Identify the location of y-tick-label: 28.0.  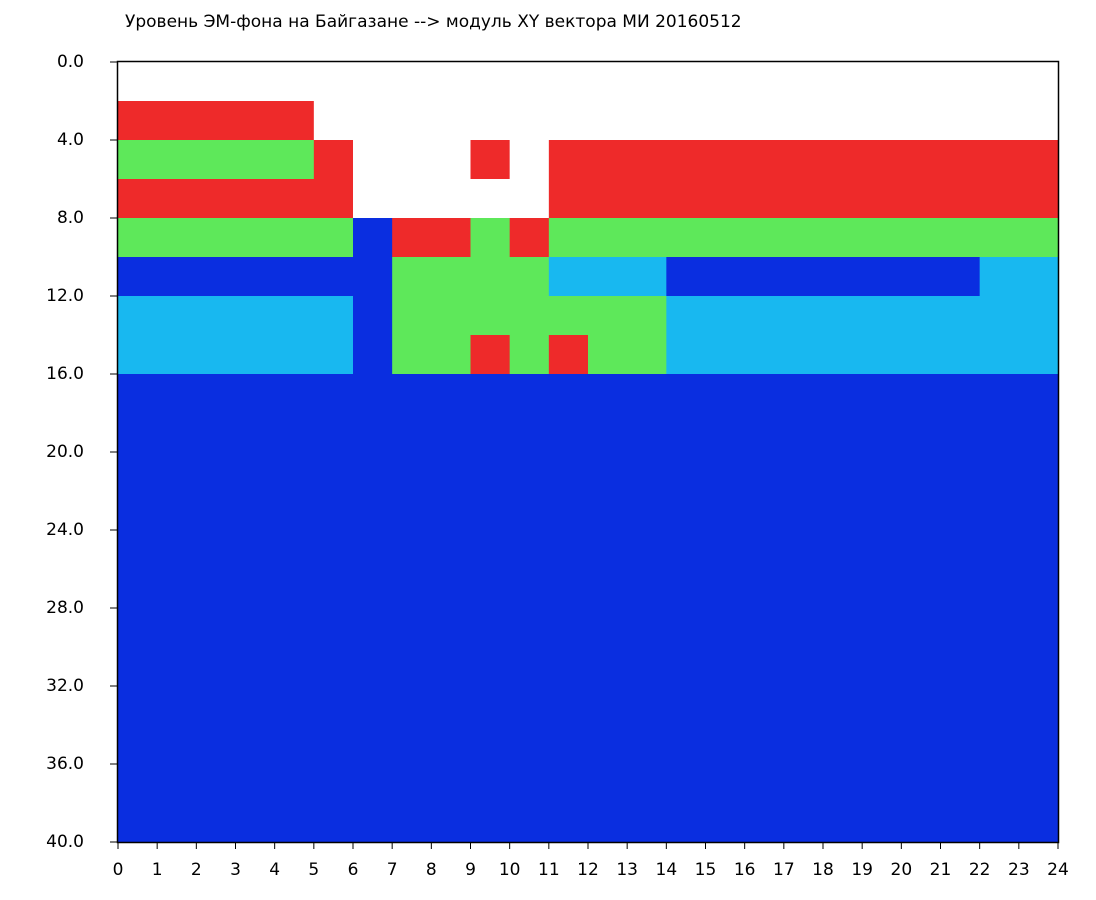
(65, 608).